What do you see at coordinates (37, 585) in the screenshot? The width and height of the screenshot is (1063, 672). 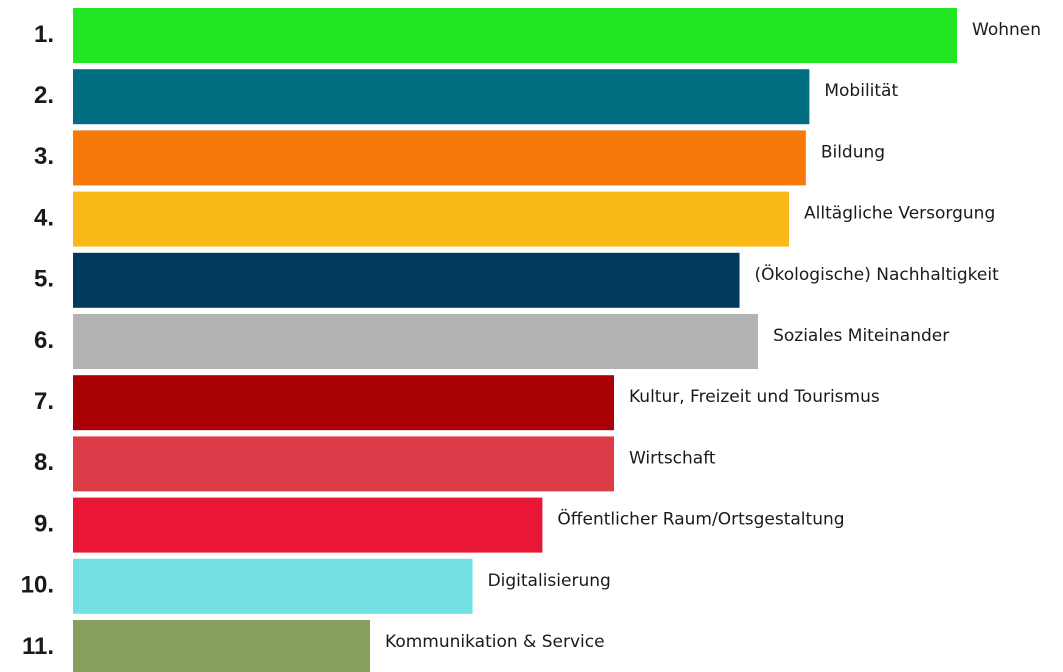 I see `rank-label-10: 10.` at bounding box center [37, 585].